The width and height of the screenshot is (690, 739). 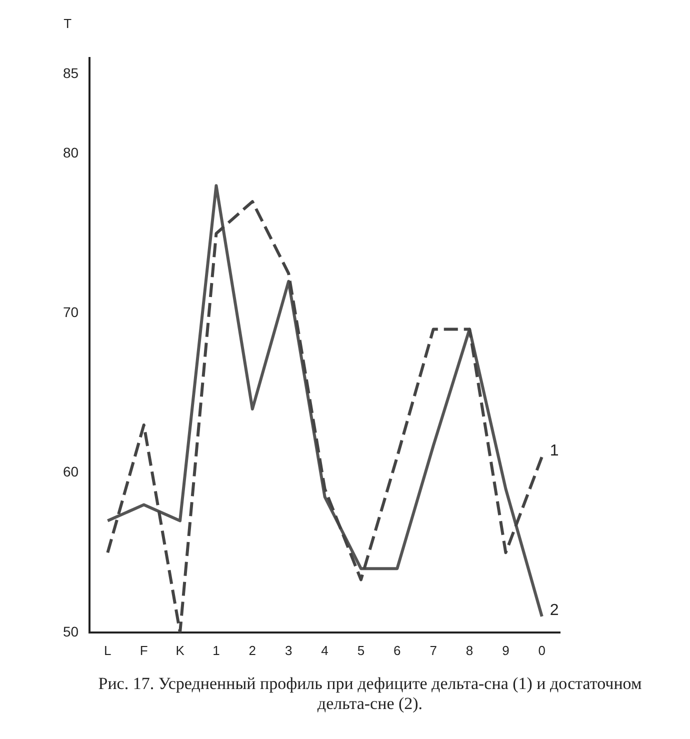 I want to click on x-tick-label: 5, so click(x=361, y=650).